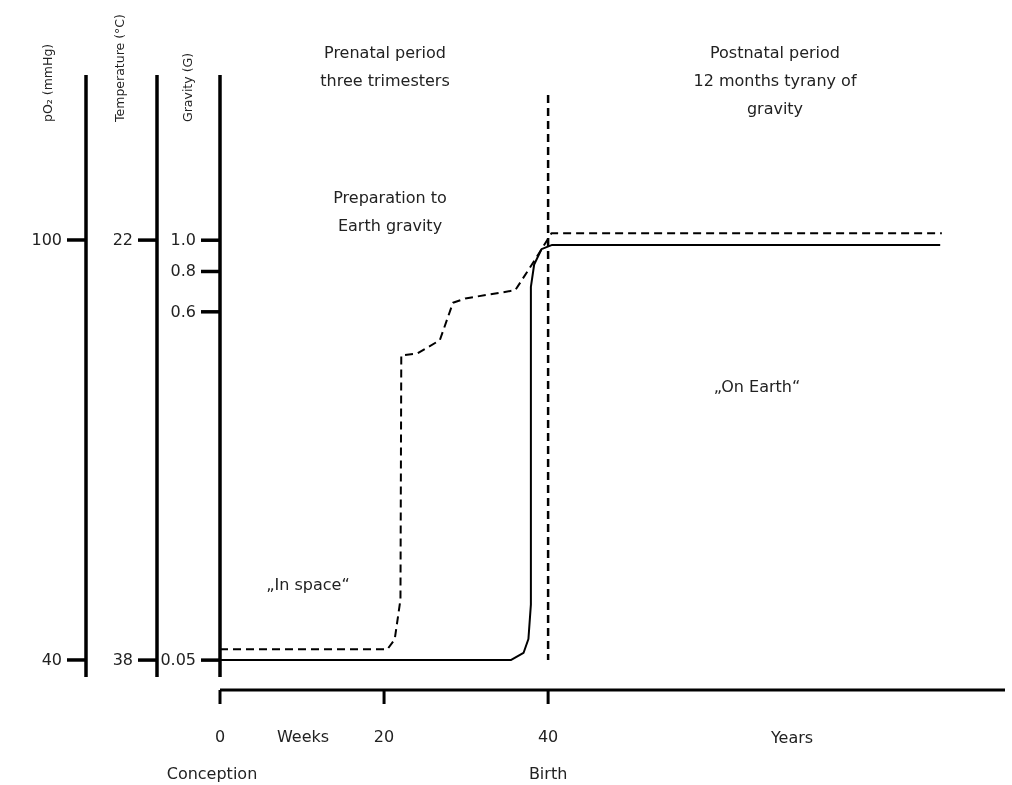  Describe the element at coordinates (47, 82) in the screenshot. I see `y-axis-title: pO₂ (mmHg)` at that location.